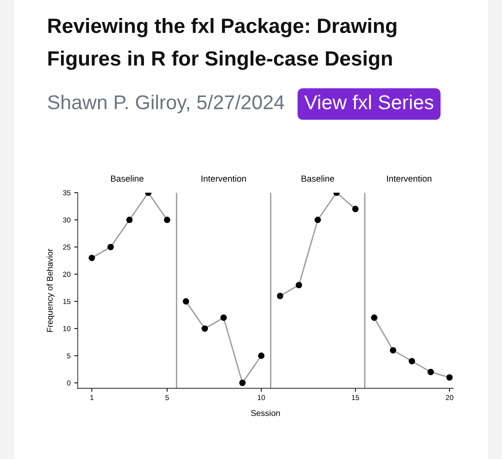  Describe the element at coordinates (369, 102) in the screenshot. I see `text: View fxl Series` at that location.